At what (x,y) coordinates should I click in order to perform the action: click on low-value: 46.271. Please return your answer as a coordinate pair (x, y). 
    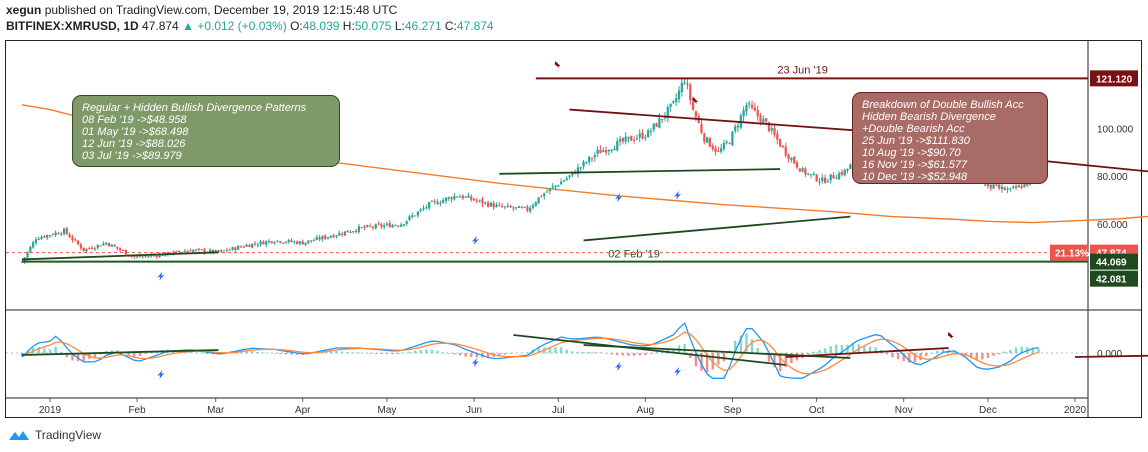
    Looking at the image, I should click on (423, 26).